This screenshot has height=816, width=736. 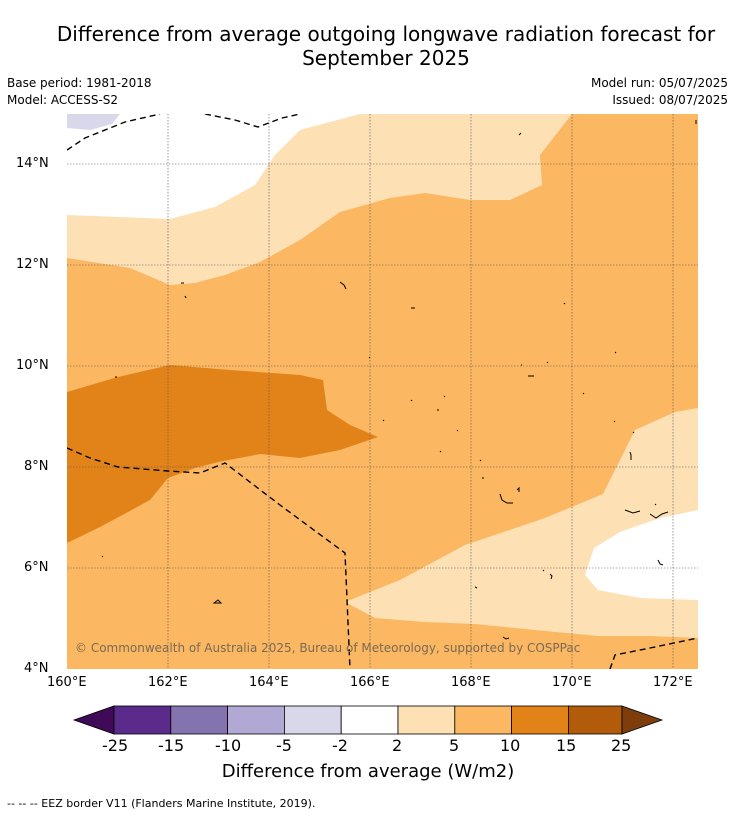 What do you see at coordinates (284, 745) in the screenshot?
I see `colorbar-tick: -5` at bounding box center [284, 745].